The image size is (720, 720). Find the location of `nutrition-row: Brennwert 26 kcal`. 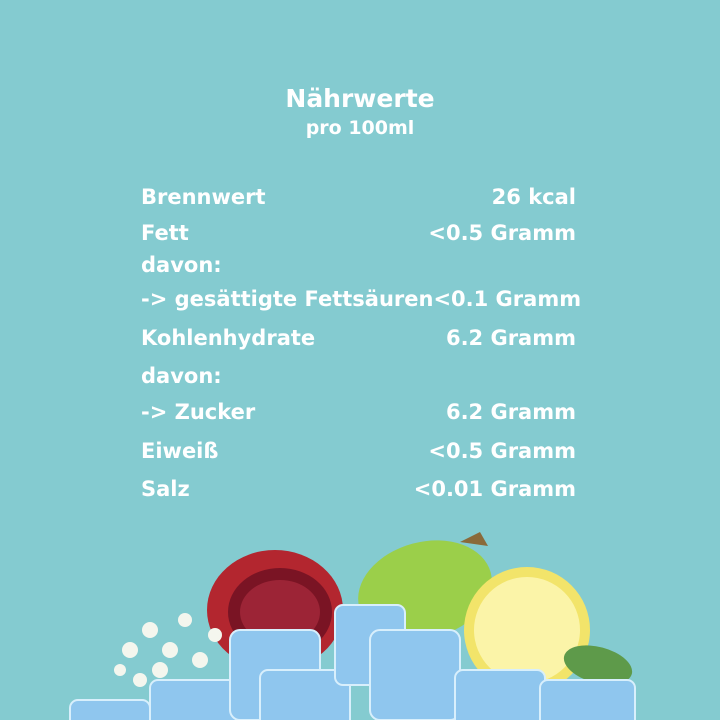

nutrition-row: Brennwert 26 kcal is located at coordinates (358, 197).